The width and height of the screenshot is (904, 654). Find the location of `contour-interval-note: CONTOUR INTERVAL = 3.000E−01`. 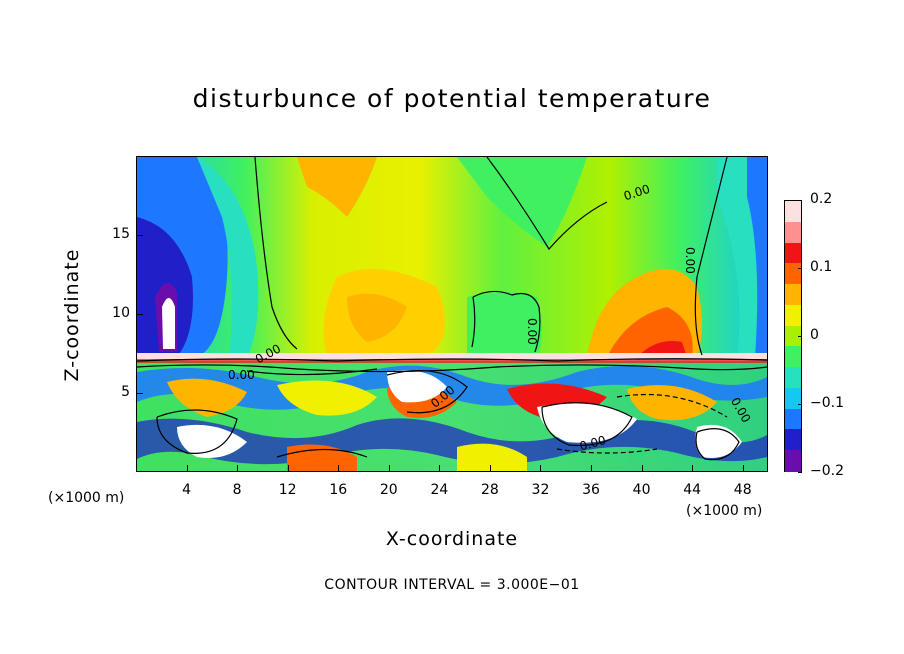

contour-interval-note: CONTOUR INTERVAL = 3.000E−01 is located at coordinates (452, 585).